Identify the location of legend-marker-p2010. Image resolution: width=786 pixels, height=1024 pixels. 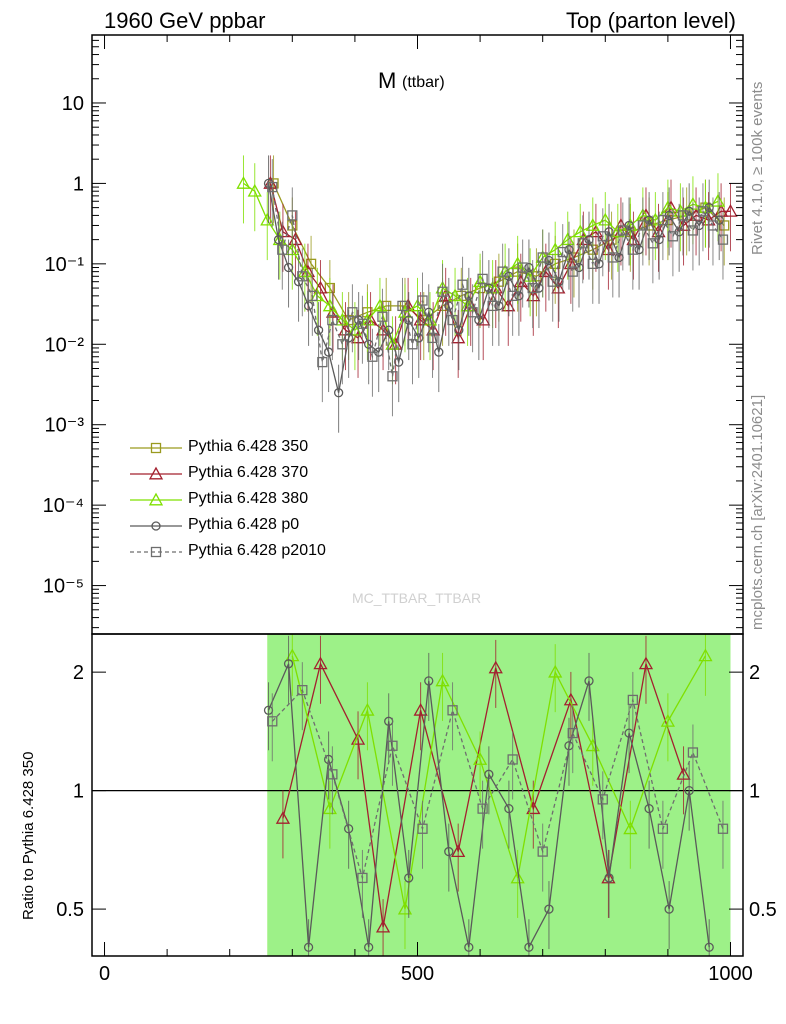
(156, 552).